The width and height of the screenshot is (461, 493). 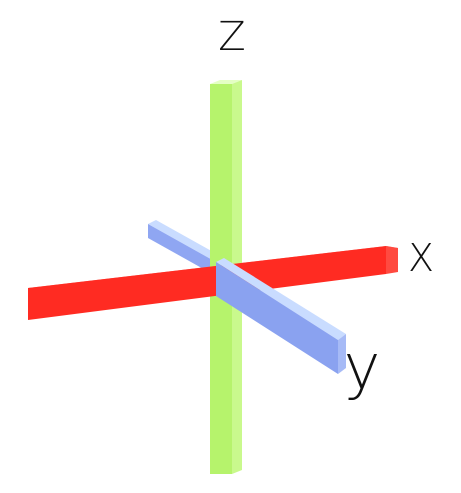 What do you see at coordinates (392, 260) in the screenshot?
I see `x-axis-side-face` at bounding box center [392, 260].